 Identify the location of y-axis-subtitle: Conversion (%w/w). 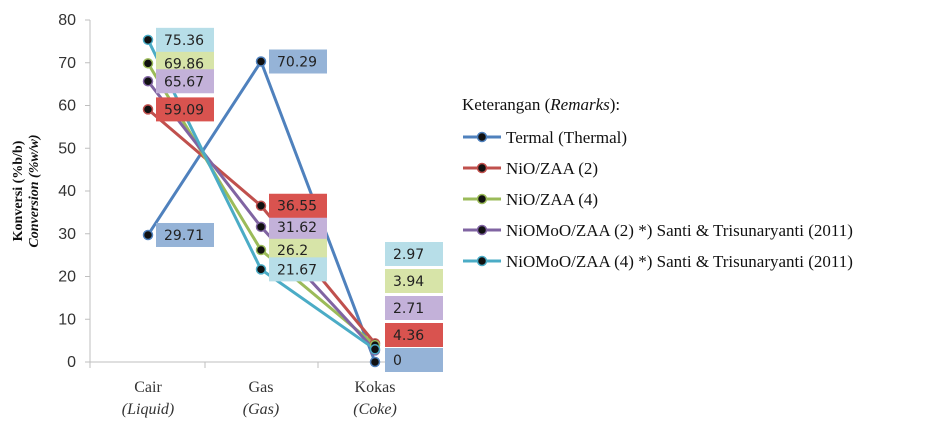
(34, 190).